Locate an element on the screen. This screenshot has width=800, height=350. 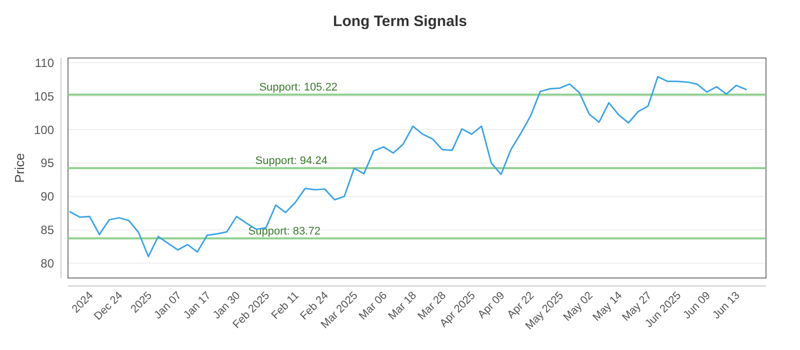
chart-title: Long Term Signals is located at coordinates (400, 21).